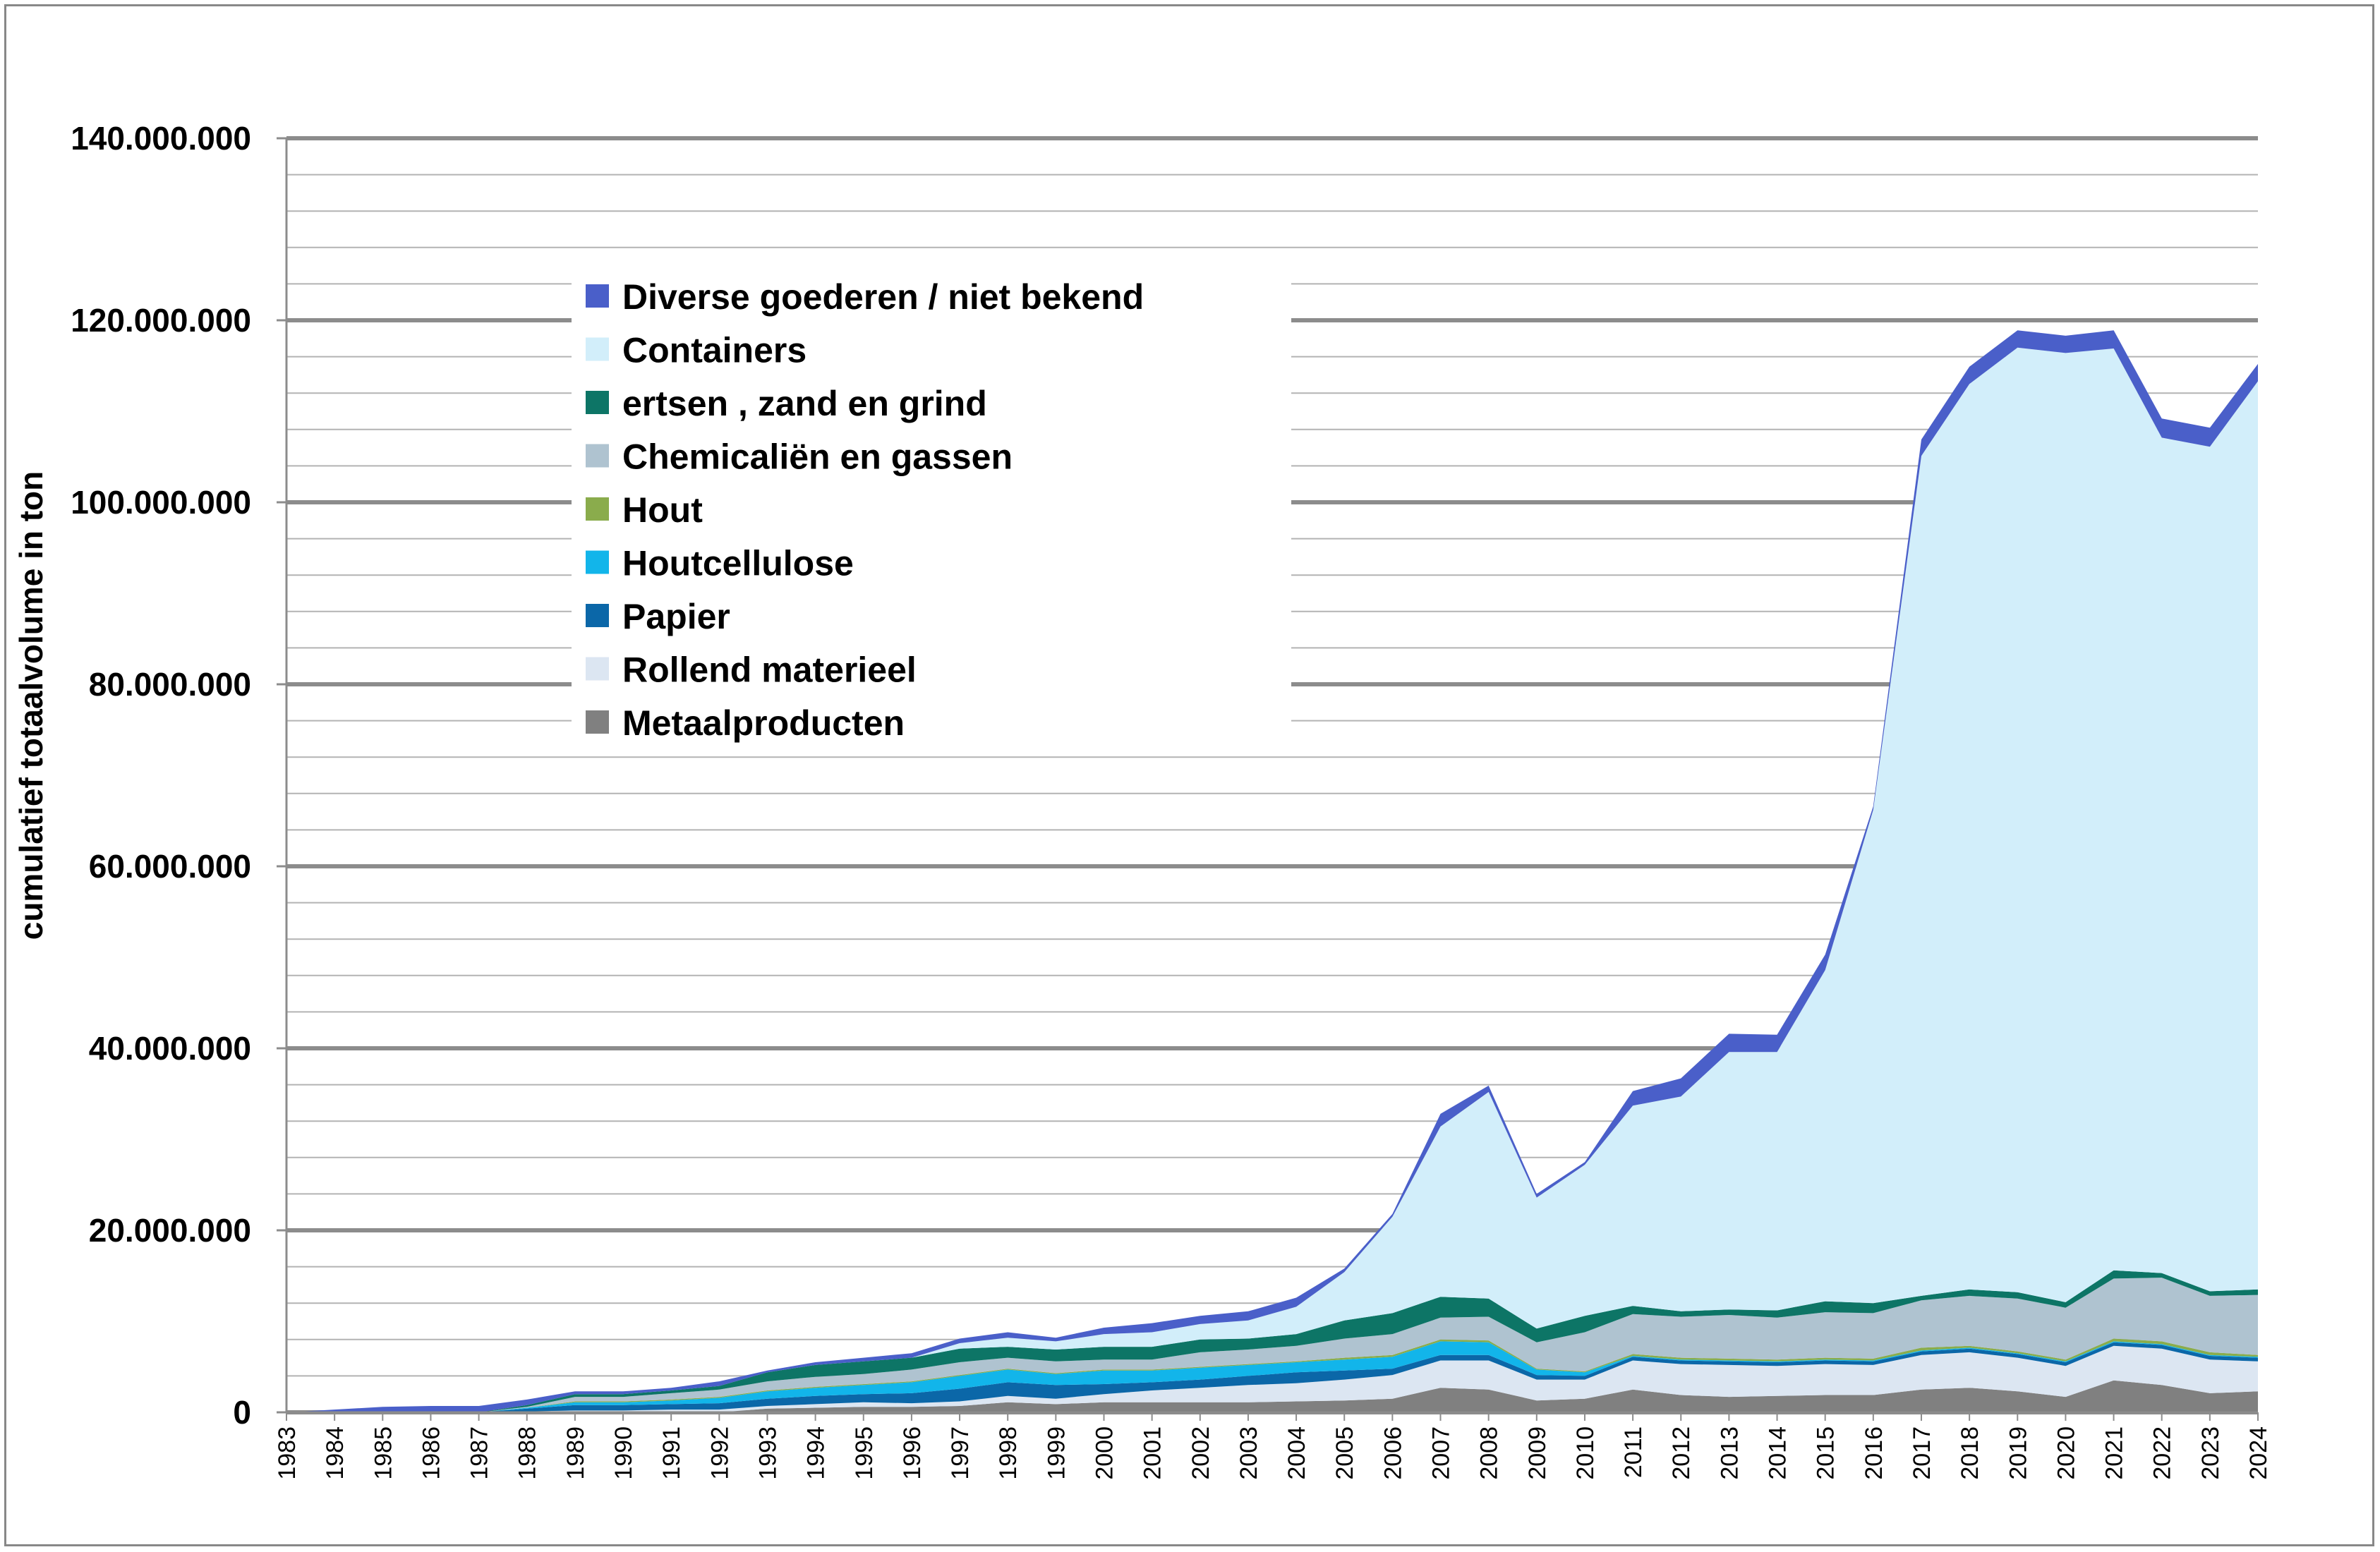 Image resolution: width=2380 pixels, height=1552 pixels. What do you see at coordinates (335, 1453) in the screenshot?
I see `x-tick-label: 1984` at bounding box center [335, 1453].